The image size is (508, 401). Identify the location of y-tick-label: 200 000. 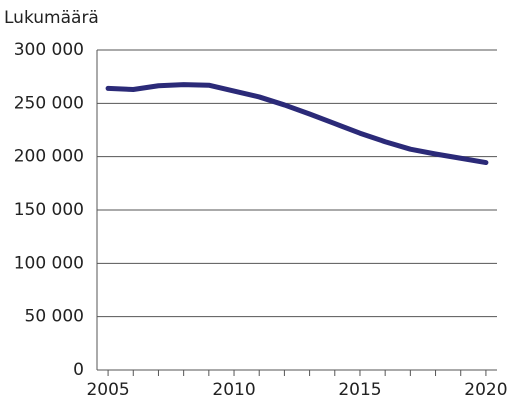
(49, 157).